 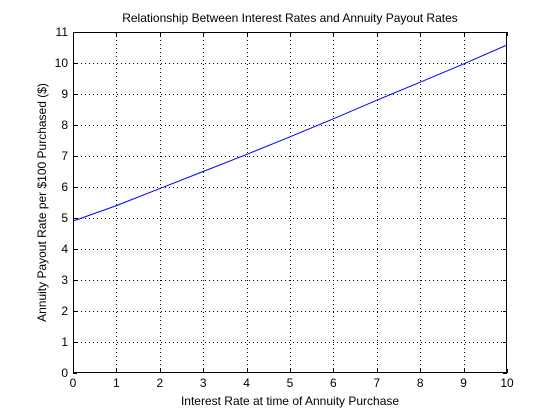 What do you see at coordinates (420, 383) in the screenshot?
I see `x-tick-label: 8` at bounding box center [420, 383].